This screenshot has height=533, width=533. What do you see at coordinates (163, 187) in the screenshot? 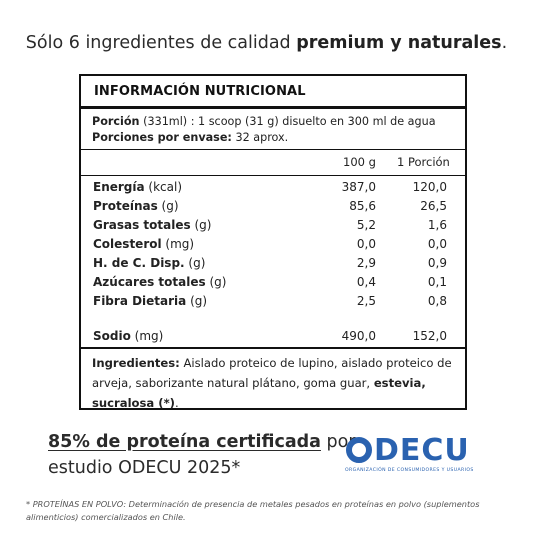
I see `nutrient-unit: (kcal)` at bounding box center [163, 187].